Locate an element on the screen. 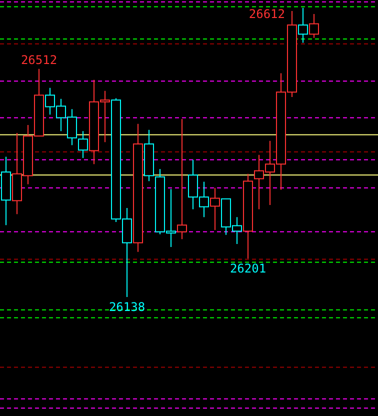  annotation: 26138 is located at coordinates (127, 307).